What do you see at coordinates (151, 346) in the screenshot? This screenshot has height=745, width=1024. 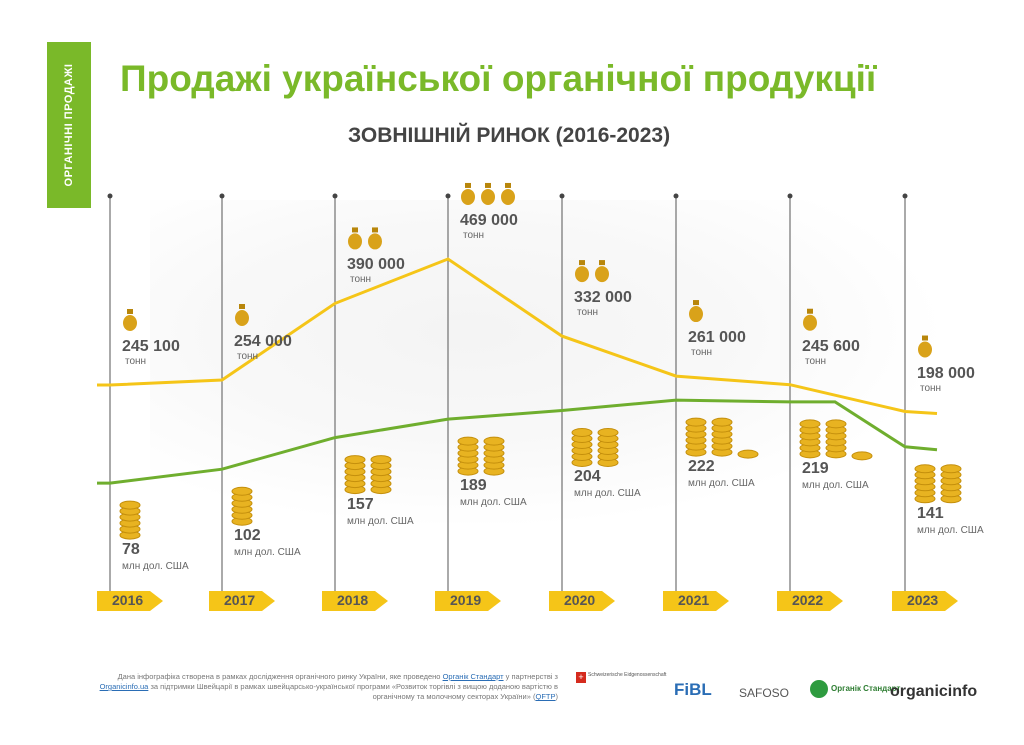 I see `tonnes-value-label: 245 100` at bounding box center [151, 346].